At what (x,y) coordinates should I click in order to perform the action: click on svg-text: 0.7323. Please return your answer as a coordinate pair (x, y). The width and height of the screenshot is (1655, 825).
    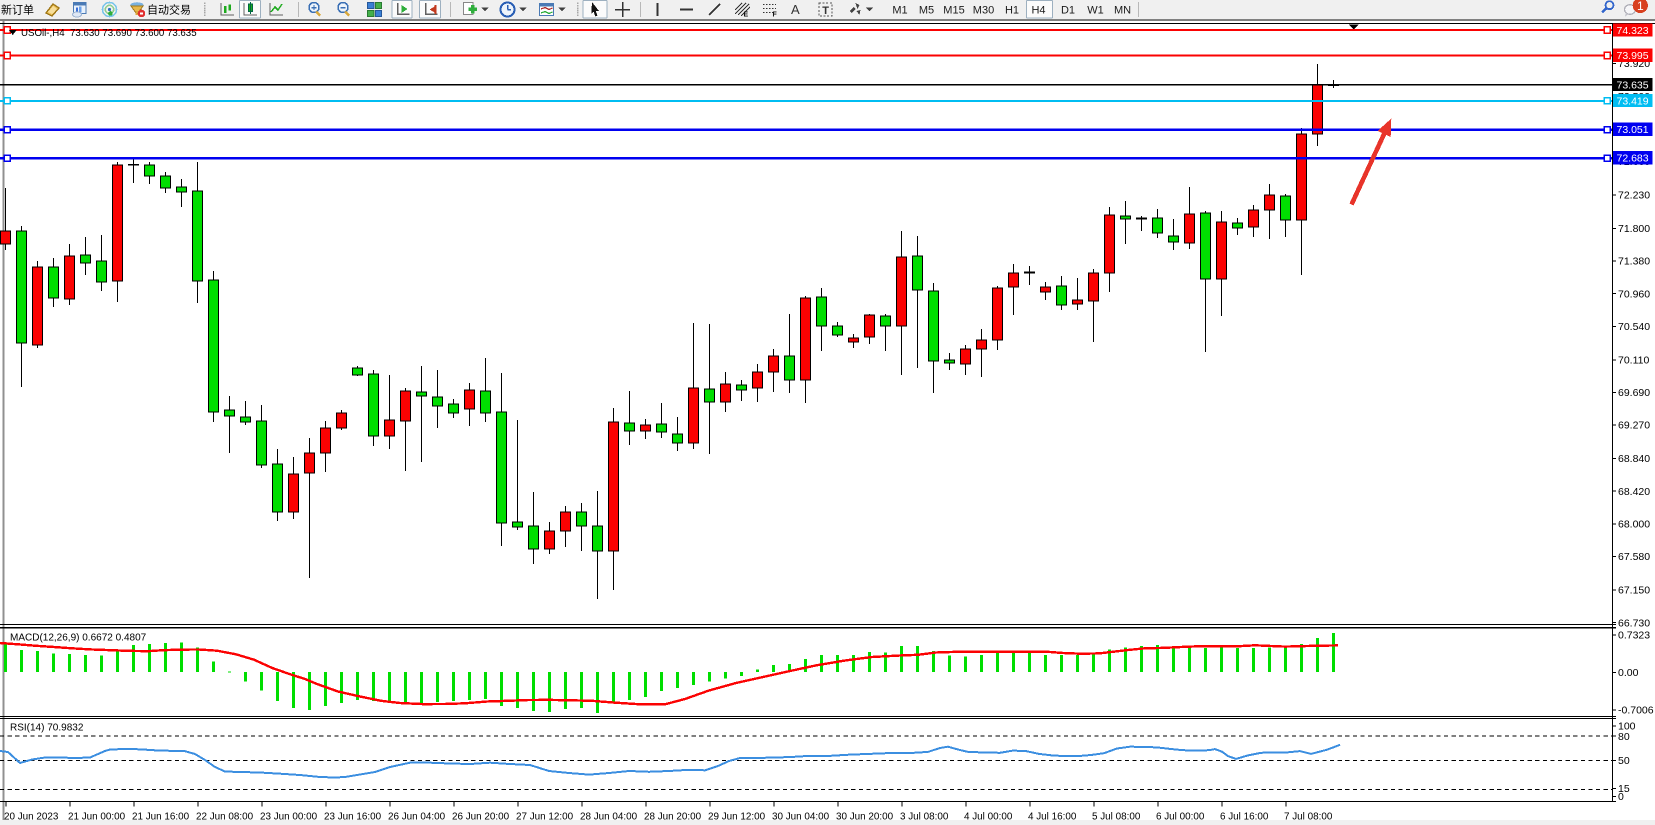
    Looking at the image, I should click on (1634, 636).